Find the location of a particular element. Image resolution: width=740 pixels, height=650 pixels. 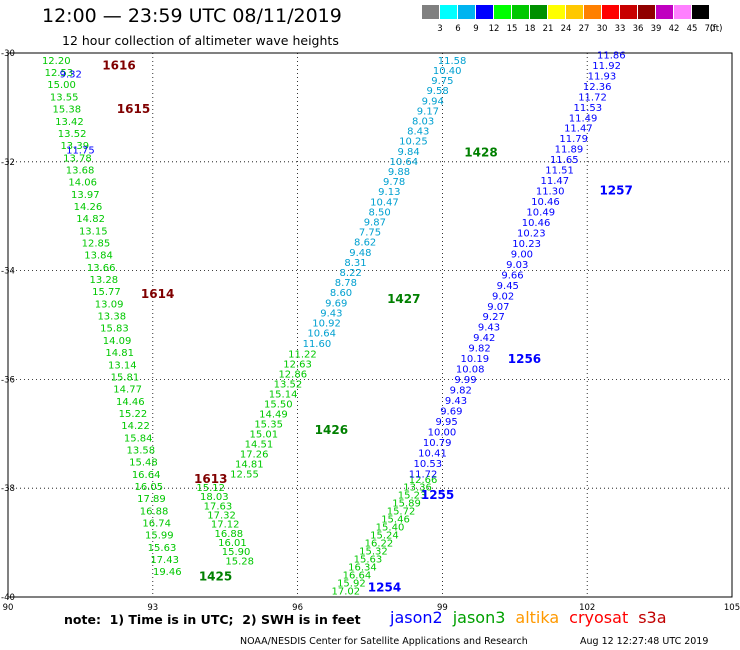

wave-height-point: 14.46 is located at coordinates (130, 402).